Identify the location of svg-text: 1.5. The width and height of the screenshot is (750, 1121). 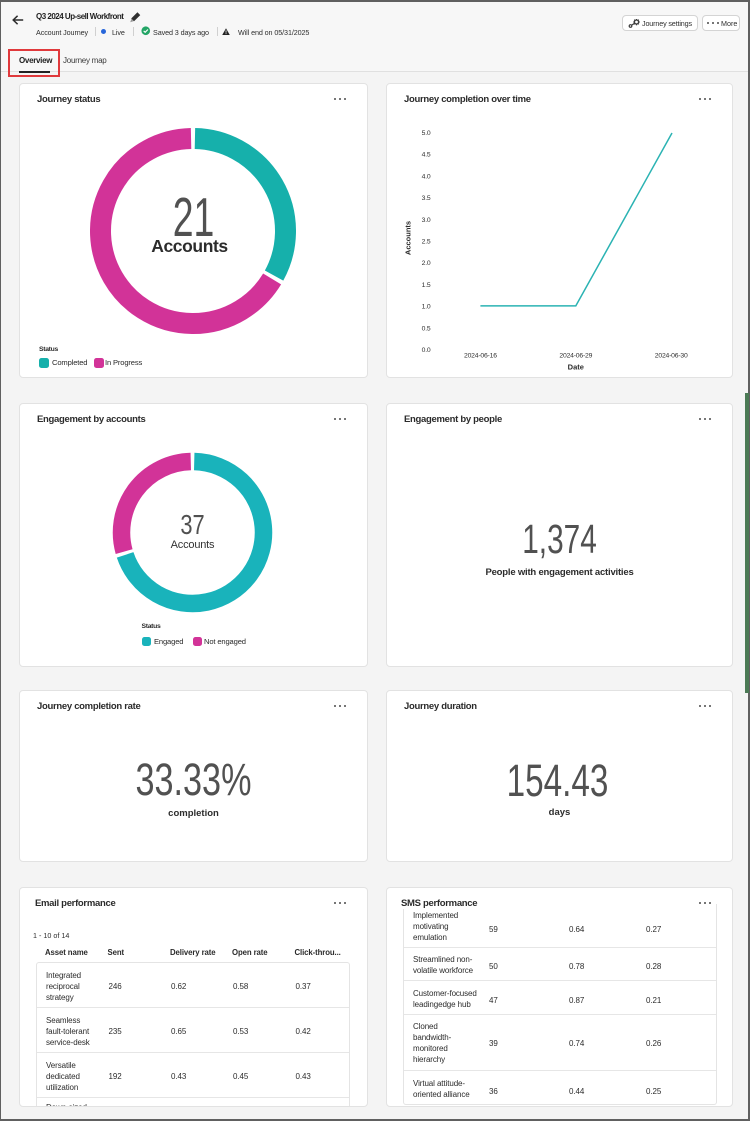
(426, 285).